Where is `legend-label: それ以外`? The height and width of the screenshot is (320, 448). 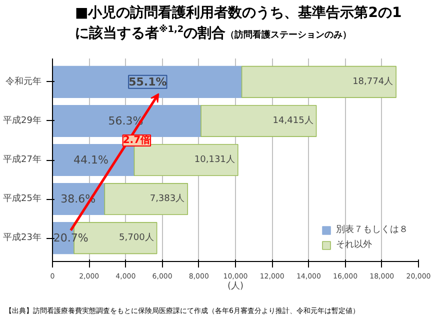 legend-label: それ以外 is located at coordinates (354, 244).